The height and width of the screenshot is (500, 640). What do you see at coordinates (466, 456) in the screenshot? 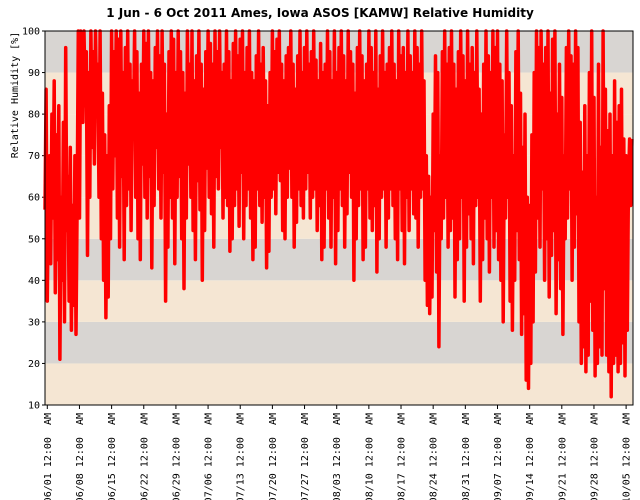
I see `x-tick-label: 08/31 12:00 AM` at bounding box center [466, 456].